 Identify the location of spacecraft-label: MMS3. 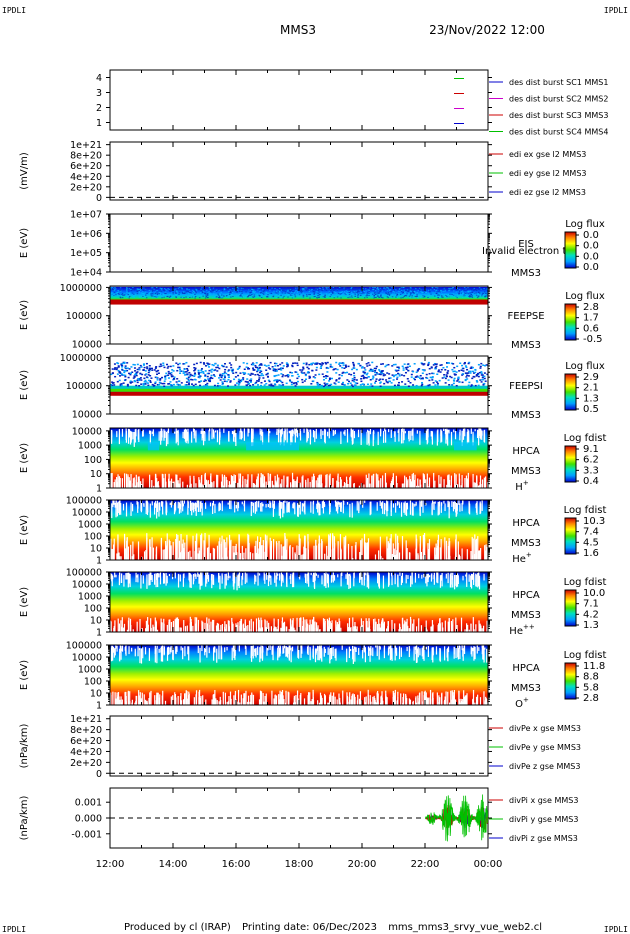
(526, 471).